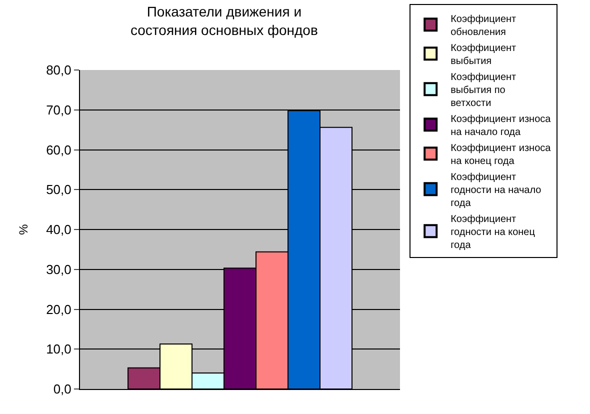  I want to click on y-tick-label: 70,0, so click(59, 110).